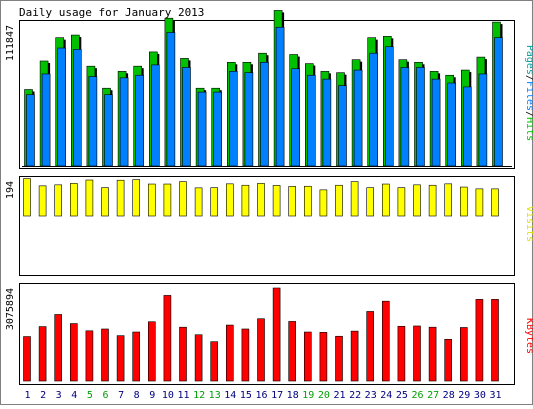 The width and height of the screenshot is (533, 409). I want to click on x-tick-label: 3, so click(59, 395).